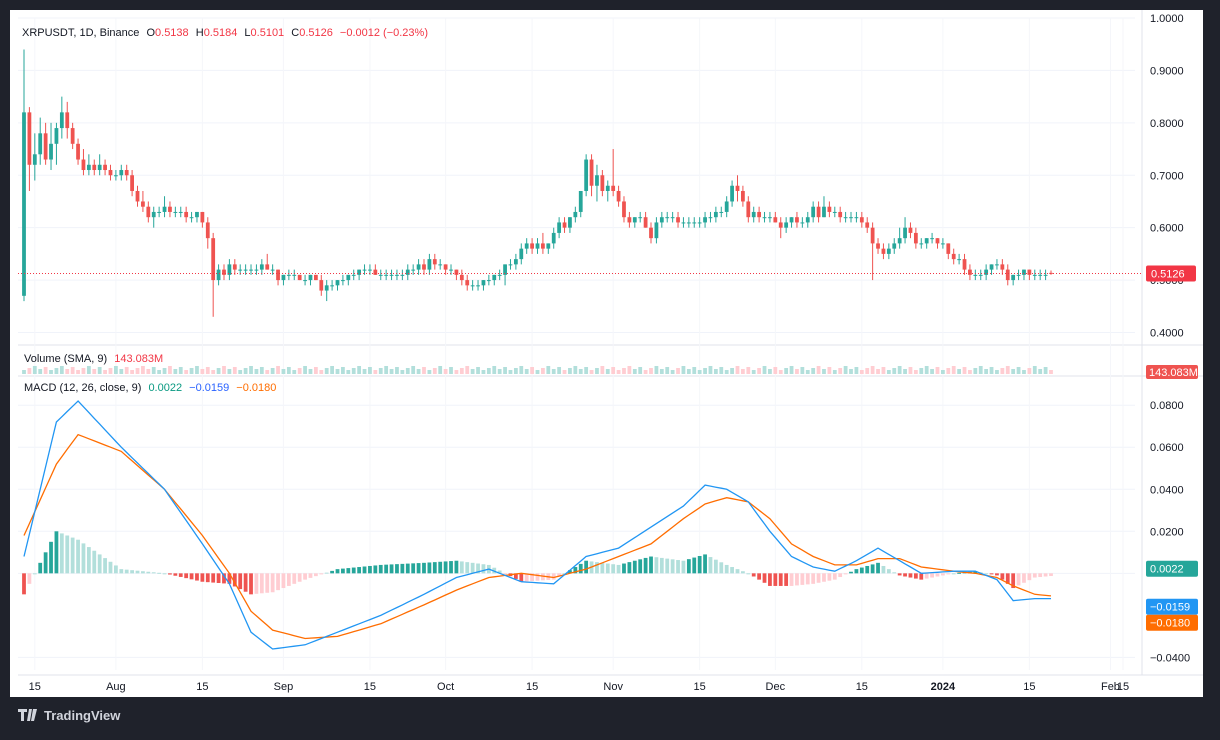  I want to click on macd-label: MACD (12, 26, close, 9), so click(83, 388).